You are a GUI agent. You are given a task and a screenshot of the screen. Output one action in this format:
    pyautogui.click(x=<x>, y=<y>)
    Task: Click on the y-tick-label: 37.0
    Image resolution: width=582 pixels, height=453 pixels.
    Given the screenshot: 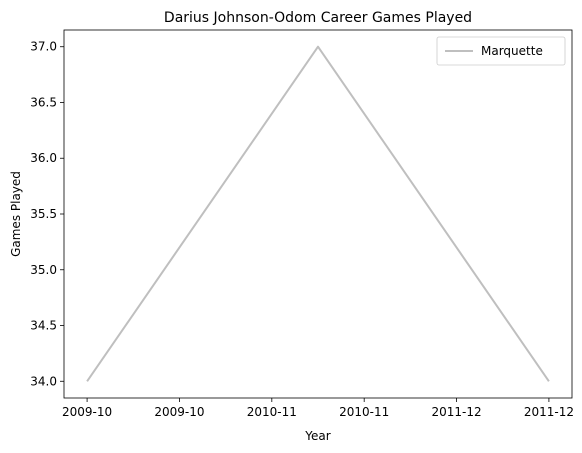 What is the action you would take?
    pyautogui.click(x=43, y=47)
    